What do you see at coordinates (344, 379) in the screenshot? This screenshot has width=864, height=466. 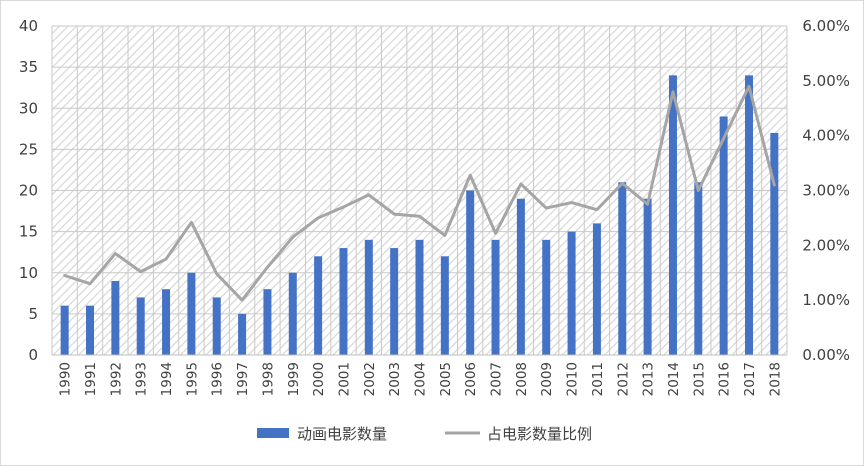 I see `x-tick-label: 2001` at bounding box center [344, 379].